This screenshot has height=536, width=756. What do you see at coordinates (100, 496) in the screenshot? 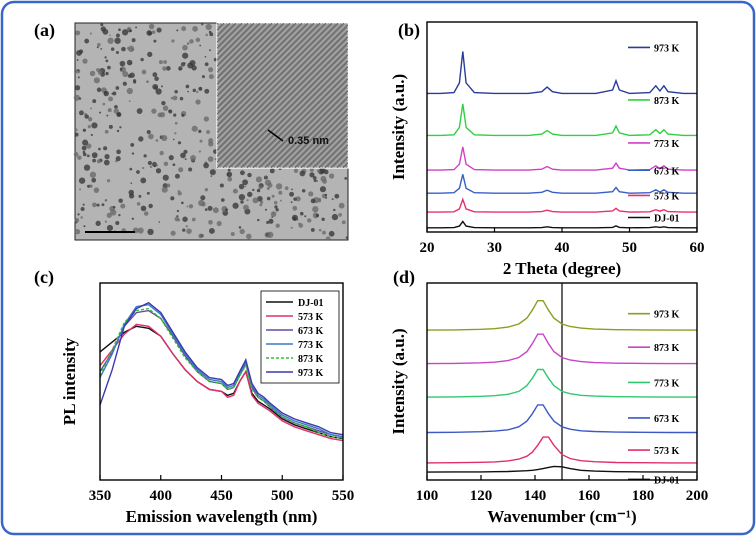
I see `x-tick-label: 350` at bounding box center [100, 496].